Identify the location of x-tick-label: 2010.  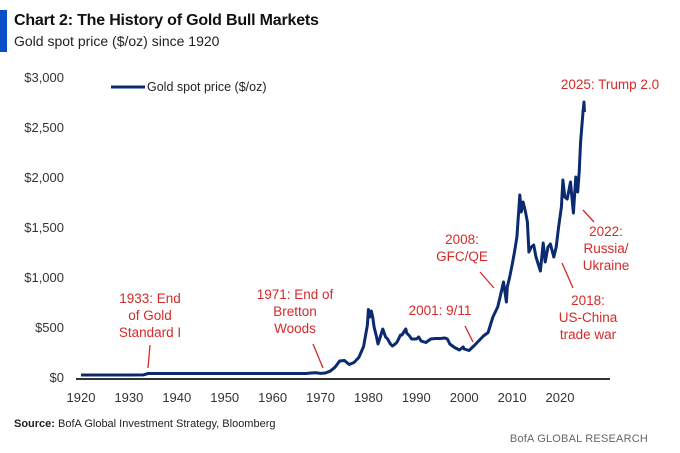
(512, 397).